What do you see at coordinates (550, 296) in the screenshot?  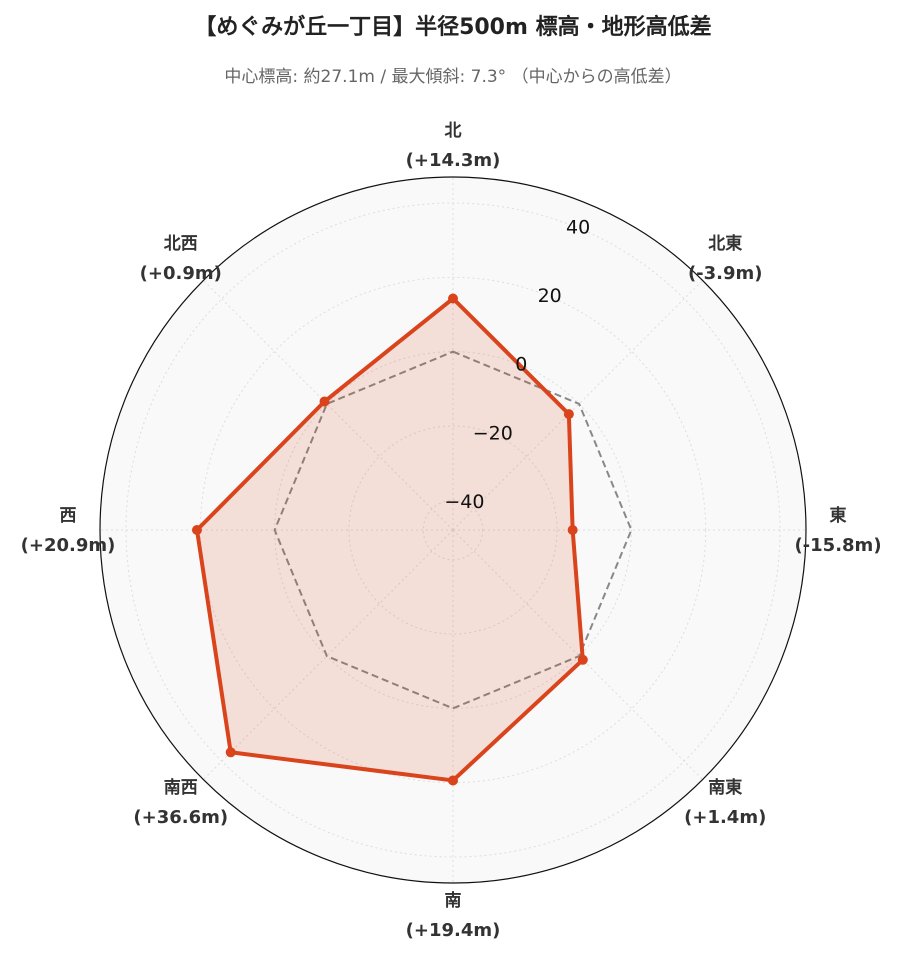 I see `r-tick-label: 20` at bounding box center [550, 296].